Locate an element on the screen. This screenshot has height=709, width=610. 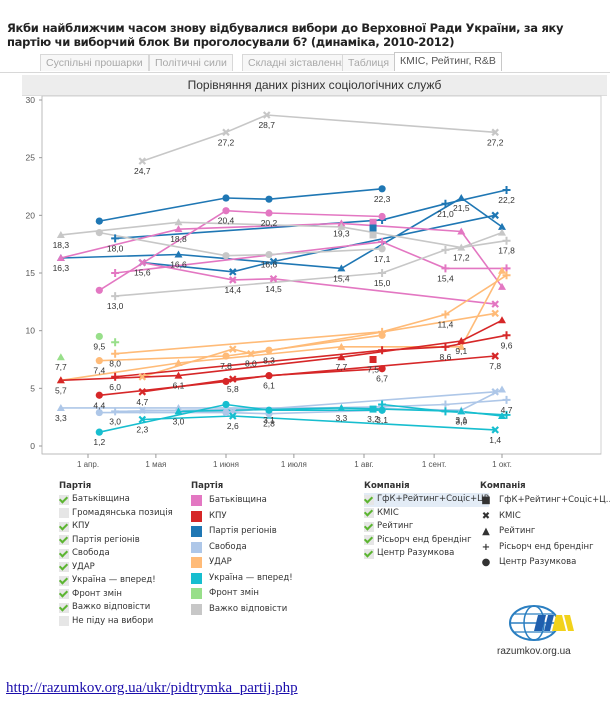
company-filter-item: Центр Разумкова is located at coordinates (426, 554).